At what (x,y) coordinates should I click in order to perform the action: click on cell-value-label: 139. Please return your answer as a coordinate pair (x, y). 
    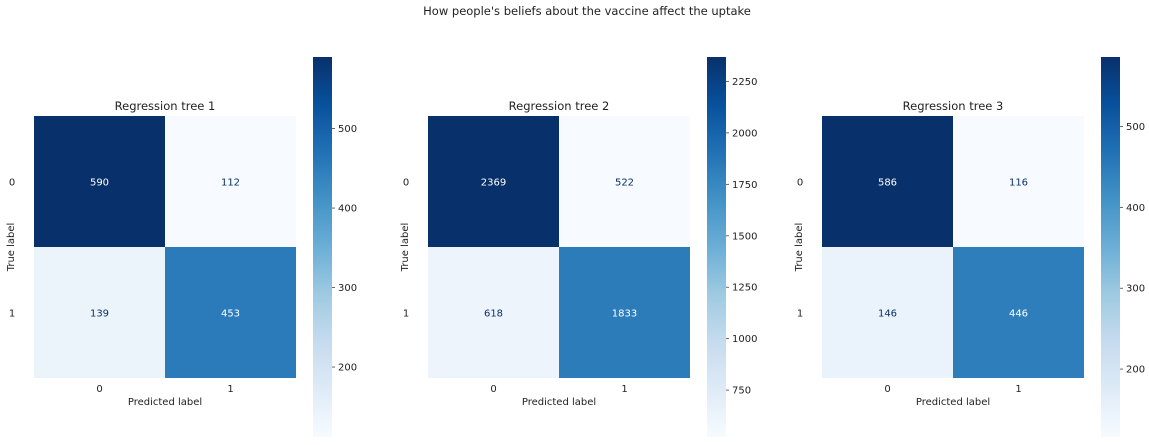
    Looking at the image, I should click on (99, 314).